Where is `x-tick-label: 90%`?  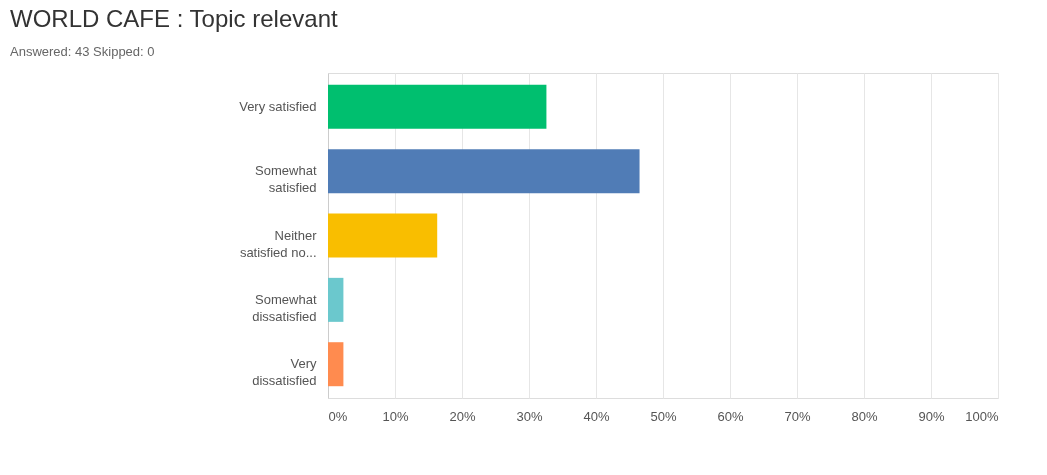
x-tick-label: 90% is located at coordinates (931, 416).